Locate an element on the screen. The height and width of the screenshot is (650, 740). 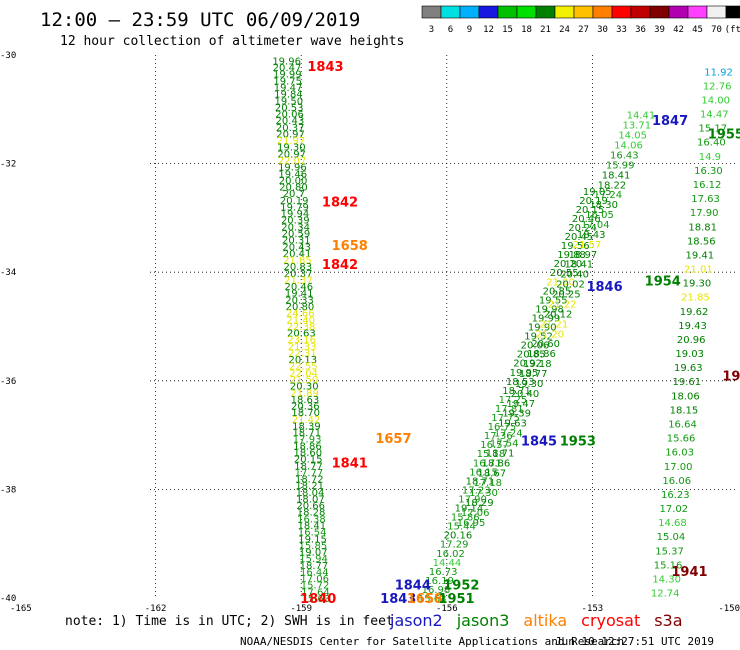
wave-height-value: 20.02 is located at coordinates (570, 285).